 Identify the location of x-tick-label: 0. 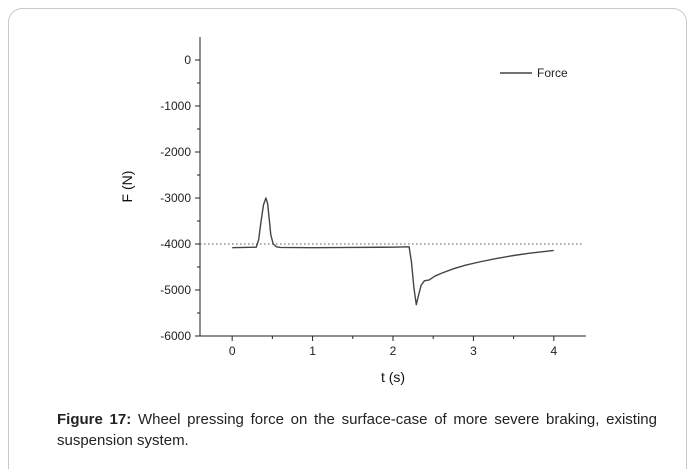
(232, 351).